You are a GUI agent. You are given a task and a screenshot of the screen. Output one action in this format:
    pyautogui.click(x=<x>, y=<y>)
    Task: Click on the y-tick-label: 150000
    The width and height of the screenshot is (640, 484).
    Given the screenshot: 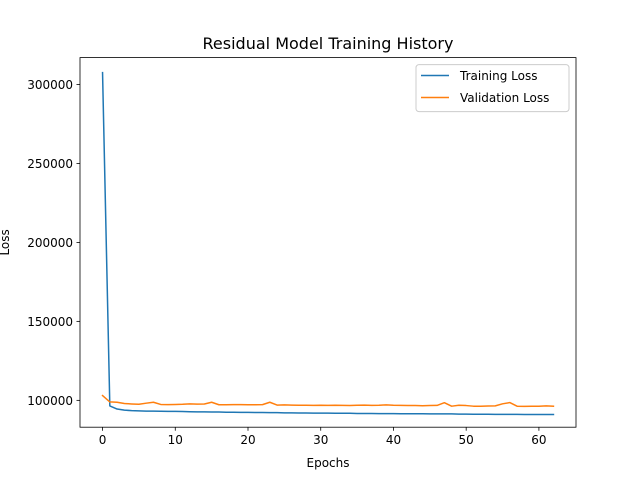 What is the action you would take?
    pyautogui.click(x=50, y=322)
    